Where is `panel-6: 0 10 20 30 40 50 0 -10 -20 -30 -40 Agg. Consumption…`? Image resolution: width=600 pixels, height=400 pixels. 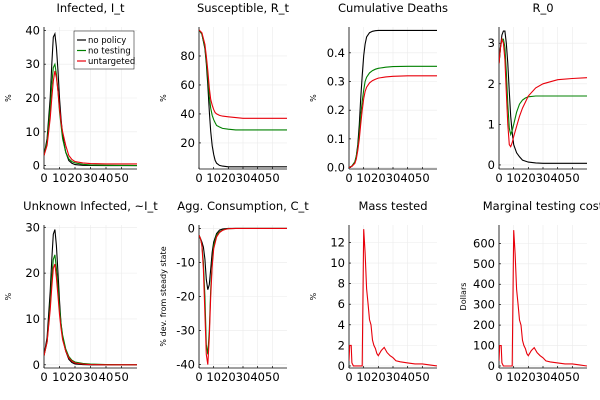 panel-6: 0 10 20 30 40 50 0 -10 -20 -30 -40 Agg. Consumption… is located at coordinates (234, 291).